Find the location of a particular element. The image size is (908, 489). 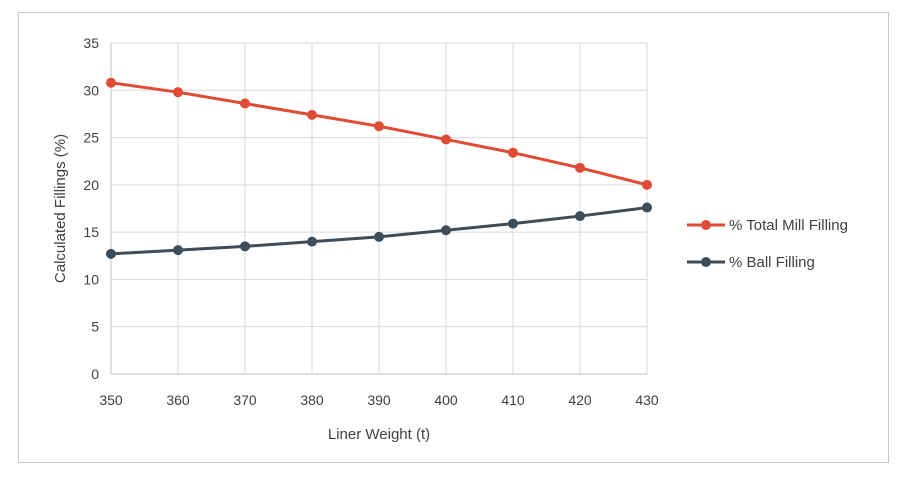

y-tick-label: 30 is located at coordinates (91, 90).